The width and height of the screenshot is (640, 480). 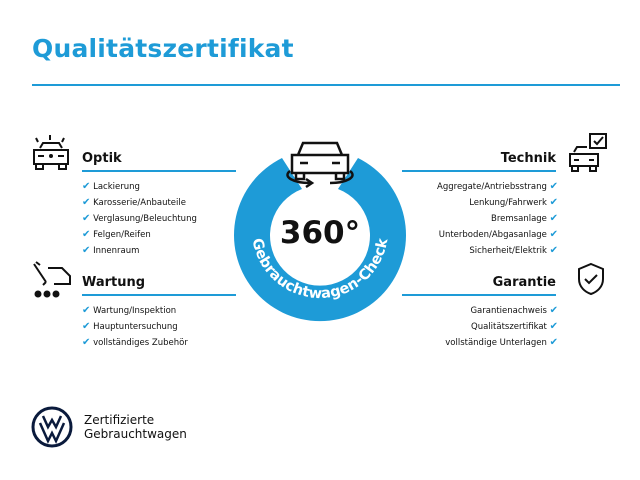 I want to click on ring, so click(x=320, y=240).